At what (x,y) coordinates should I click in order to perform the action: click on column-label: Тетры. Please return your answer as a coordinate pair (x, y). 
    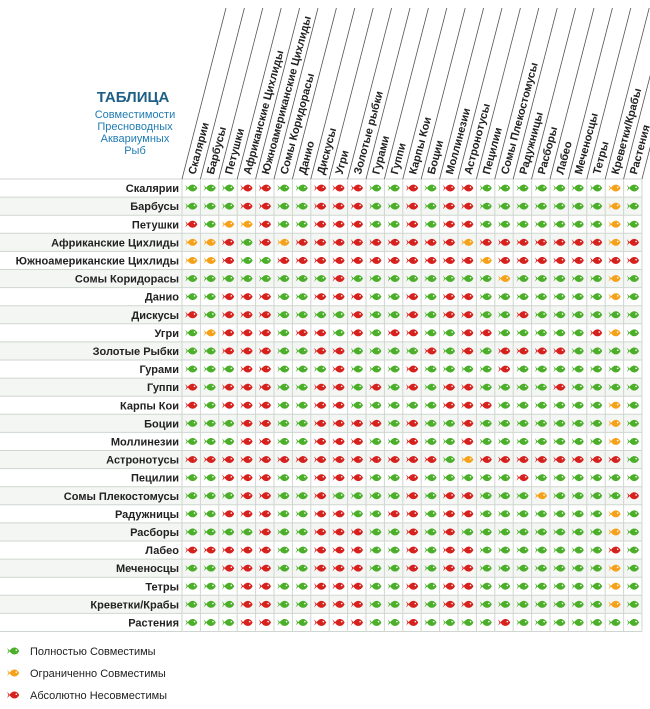
    Looking at the image, I should click on (601, 158).